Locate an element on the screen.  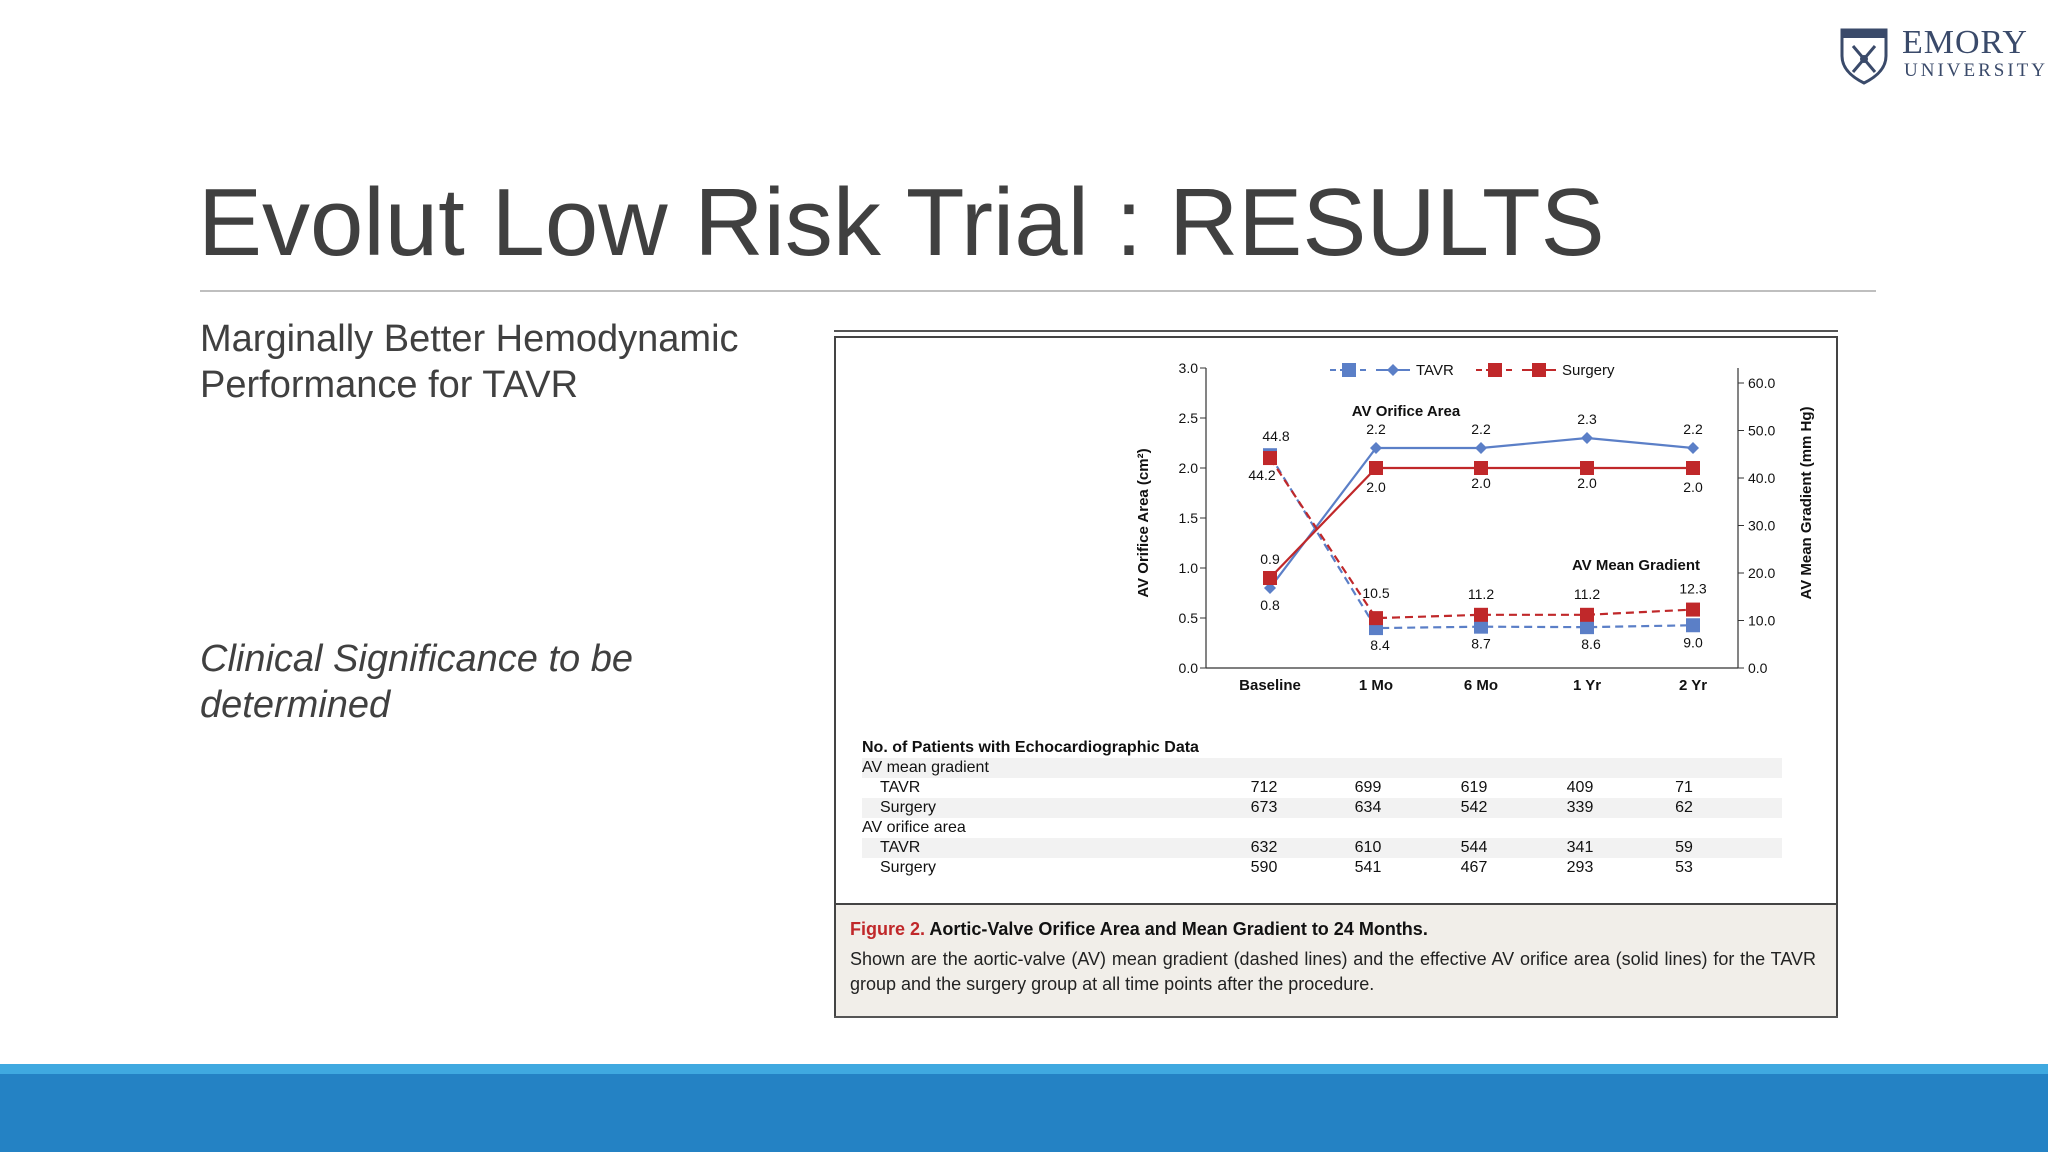
legend-surgery-label: Surgery is located at coordinates (1588, 370).